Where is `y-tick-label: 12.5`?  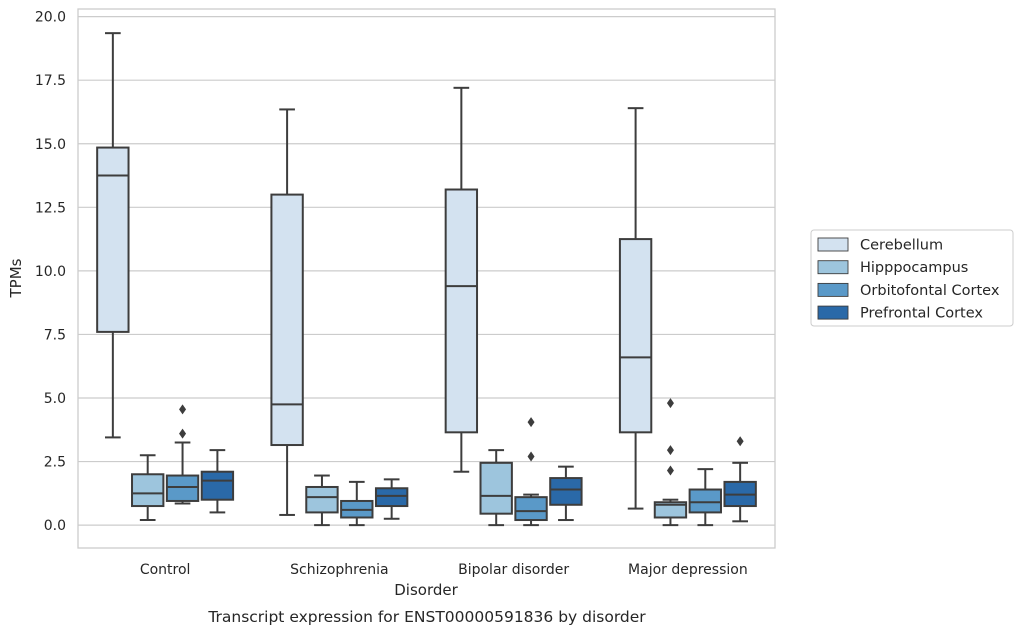 y-tick-label: 12.5 is located at coordinates (50, 208).